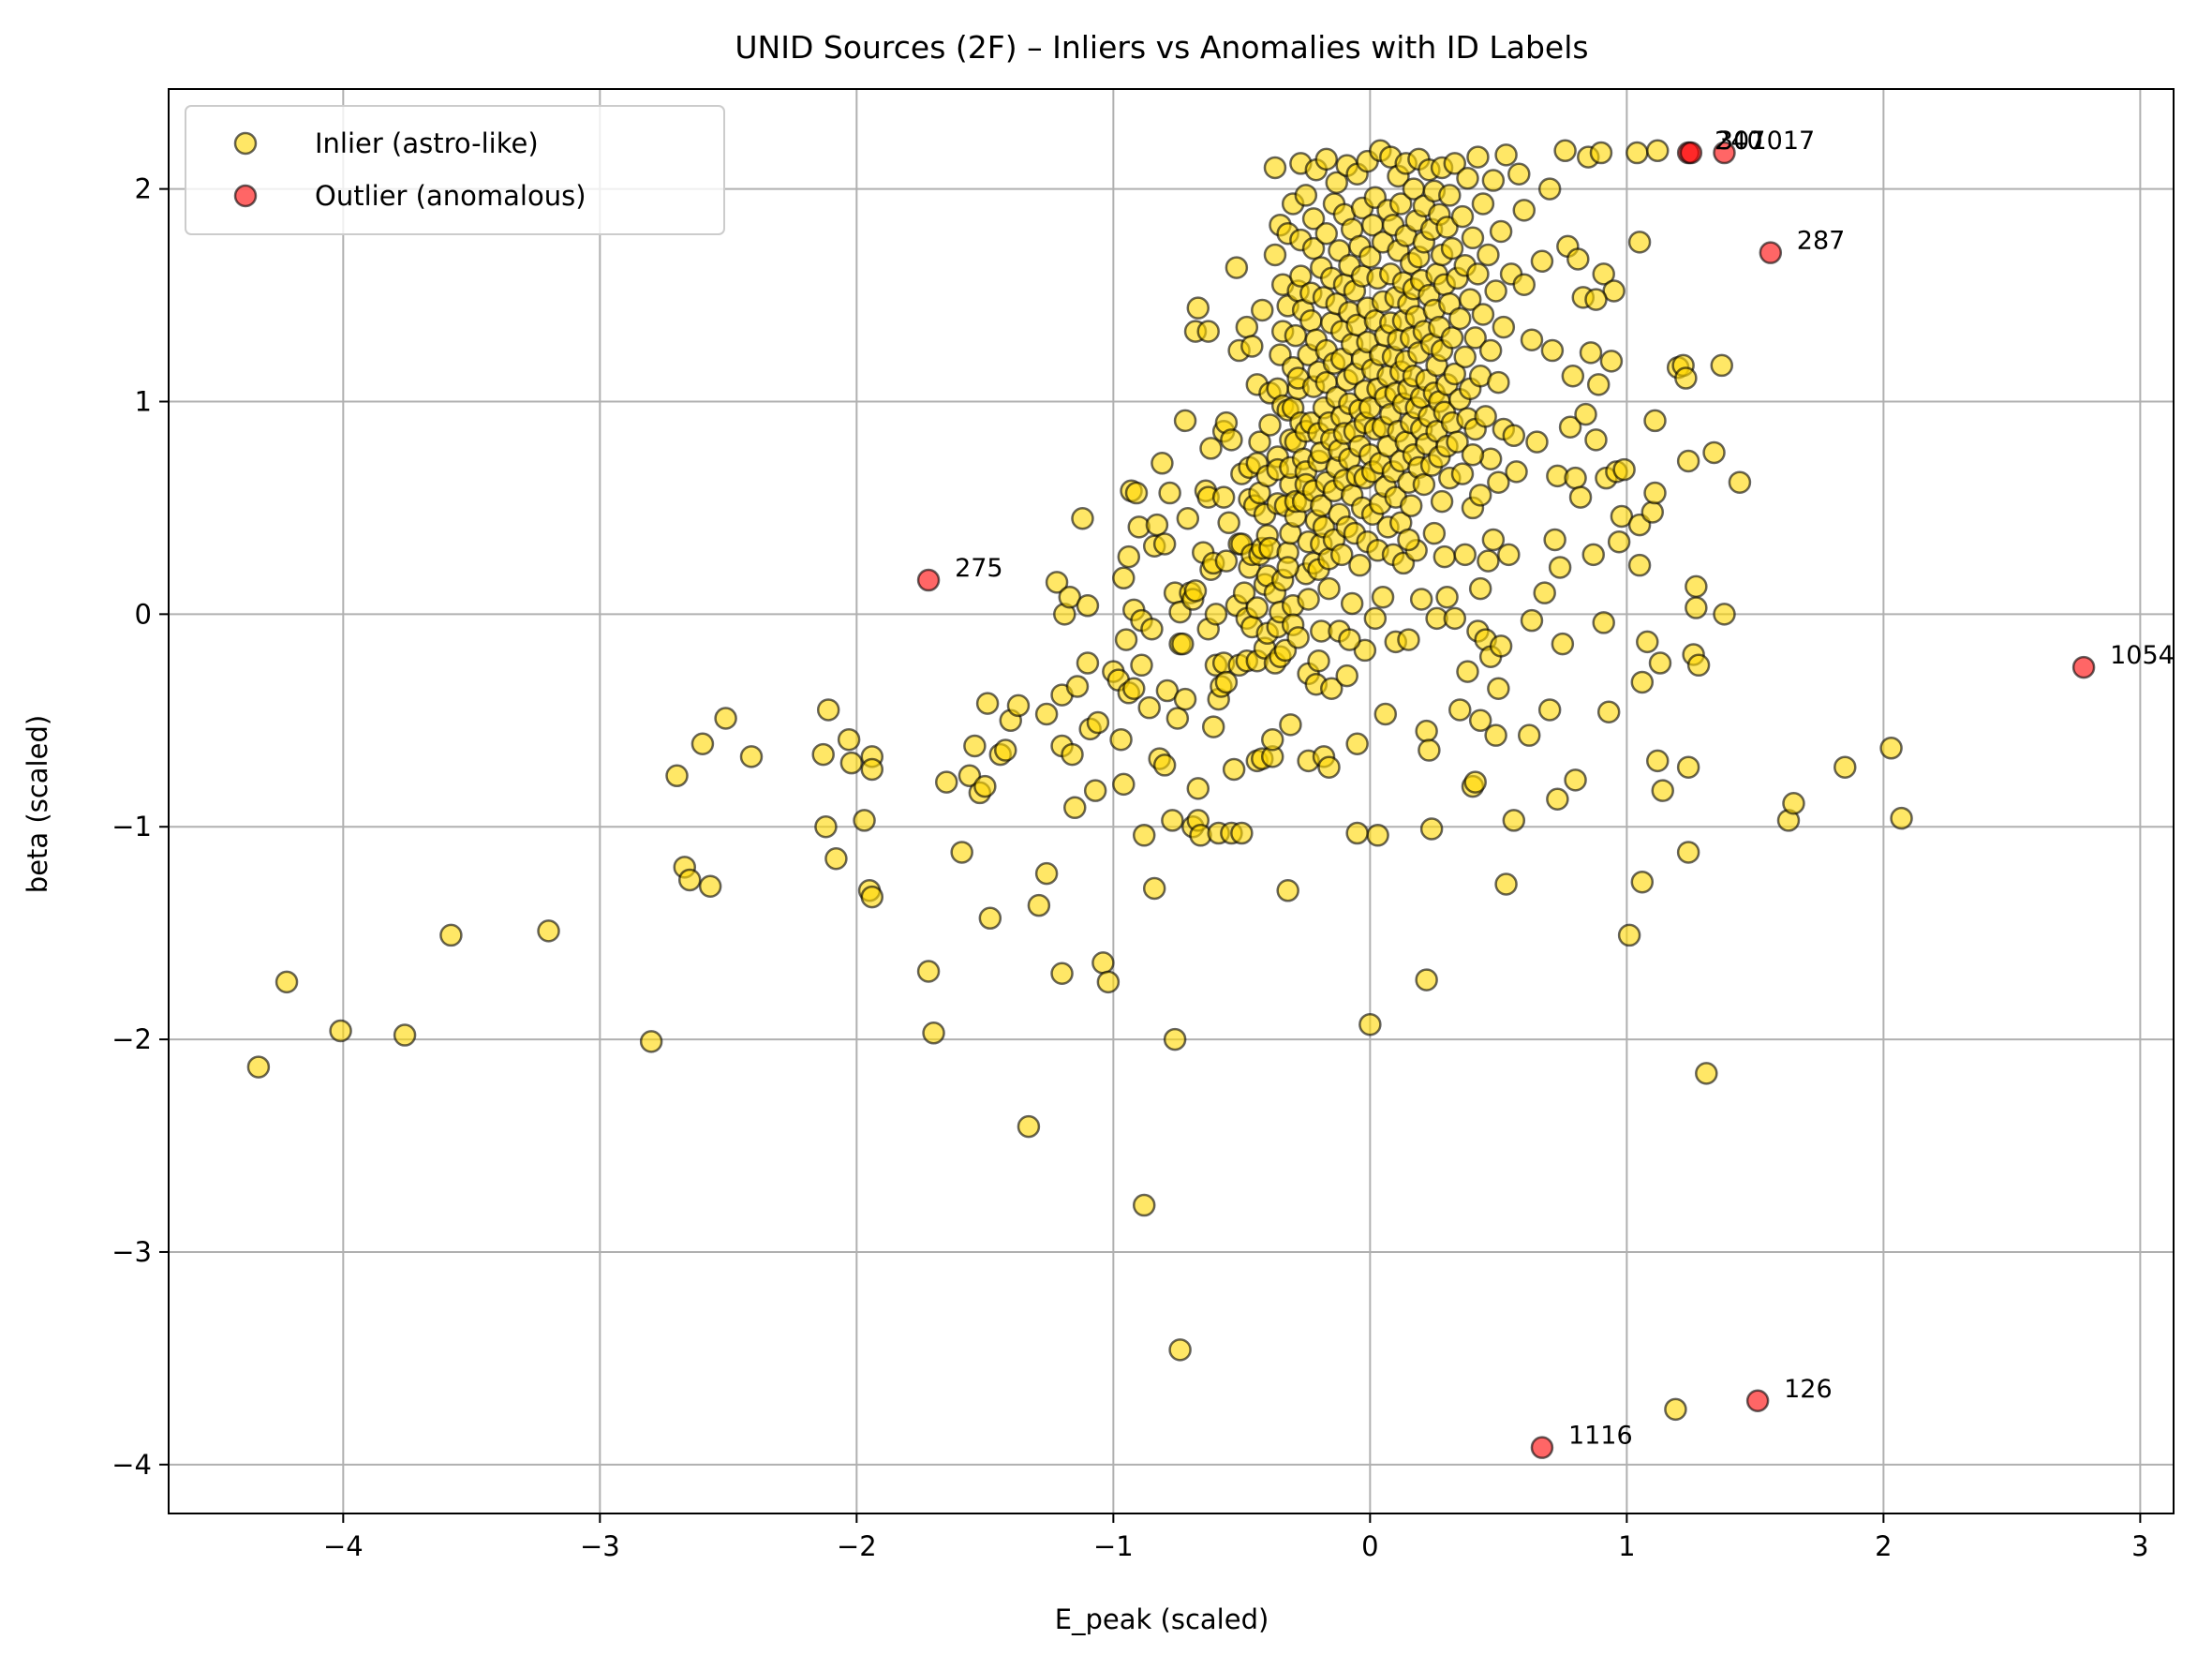  What do you see at coordinates (245, 143) in the screenshot?
I see `legend-marker-inlier` at bounding box center [245, 143].